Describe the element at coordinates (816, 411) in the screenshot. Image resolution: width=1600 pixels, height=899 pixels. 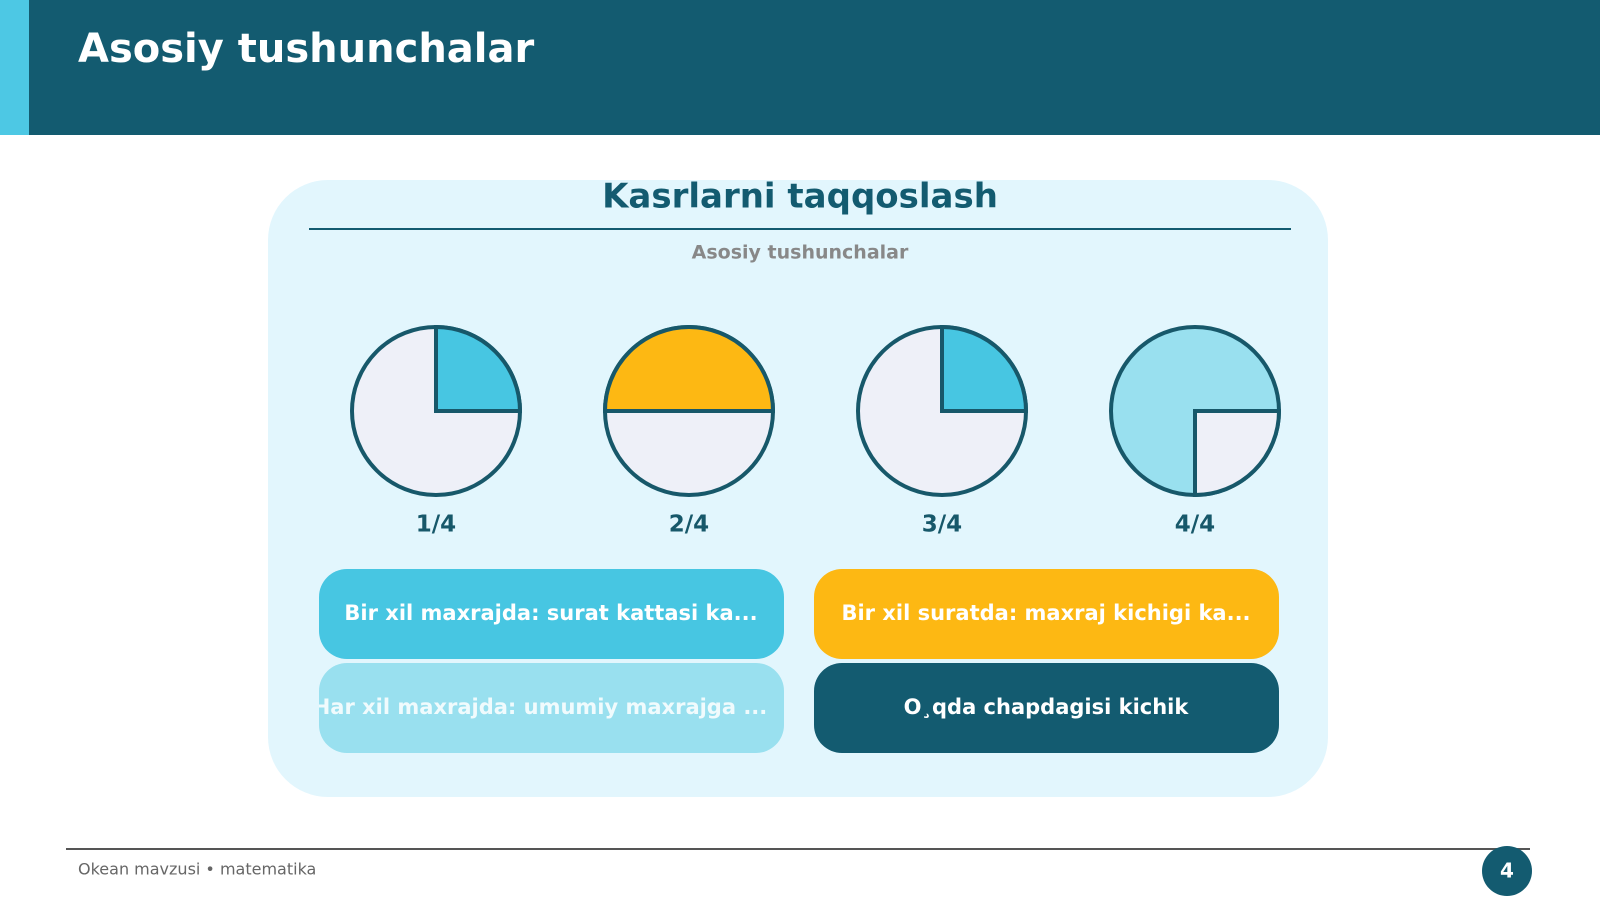
I see `fraction-circles` at that location.